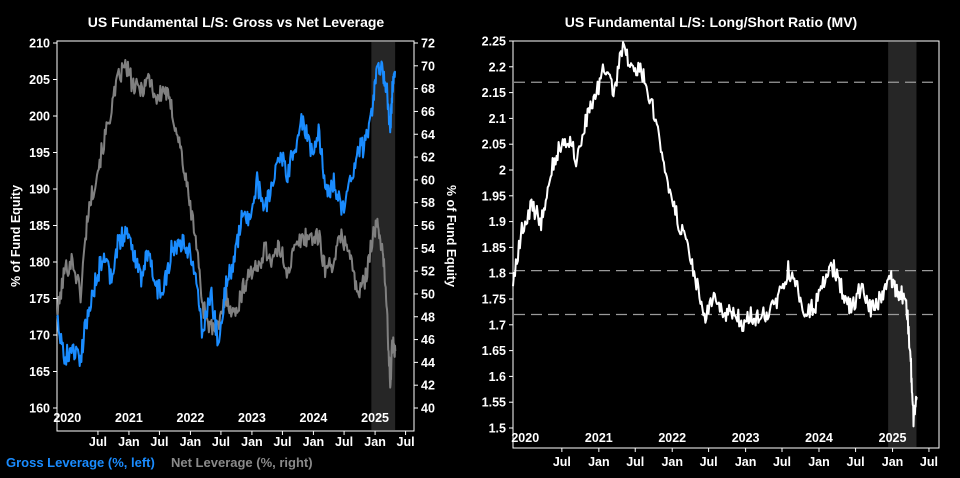  I want to click on right-y-tick-label: 68, so click(428, 89).